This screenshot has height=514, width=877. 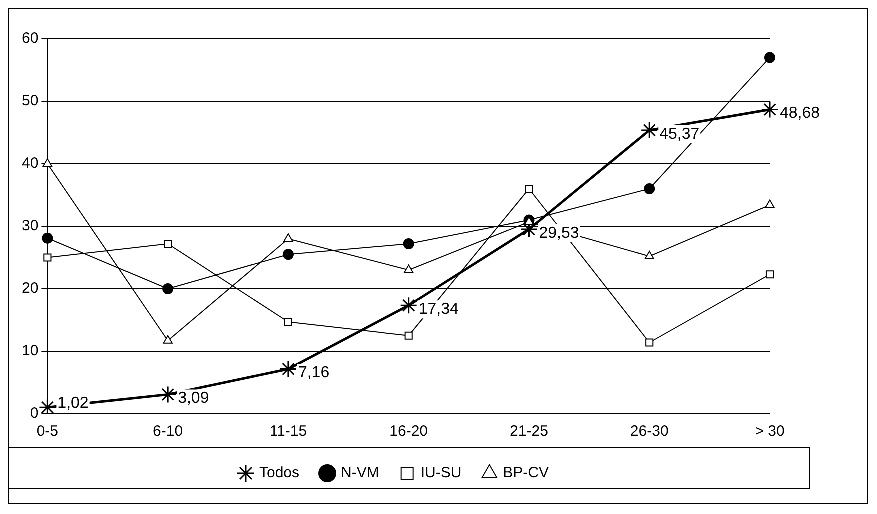 I want to click on x-tick-label: > 30, so click(x=770, y=431).